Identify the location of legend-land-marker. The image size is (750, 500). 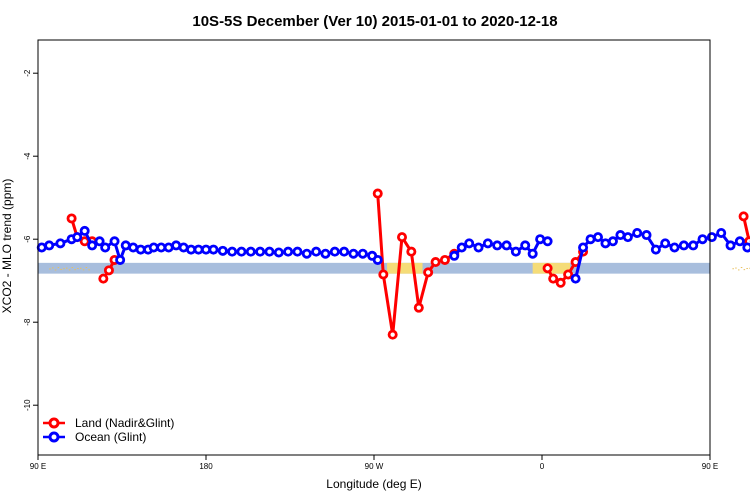
(54, 423).